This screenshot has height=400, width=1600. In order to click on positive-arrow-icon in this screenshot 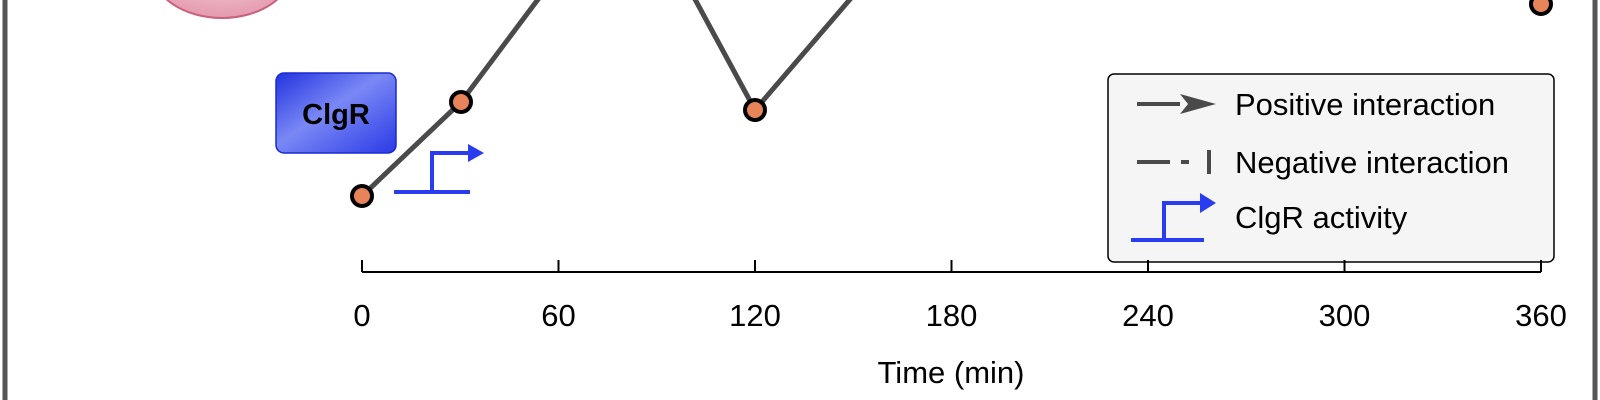, I will do `click(1176, 104)`.